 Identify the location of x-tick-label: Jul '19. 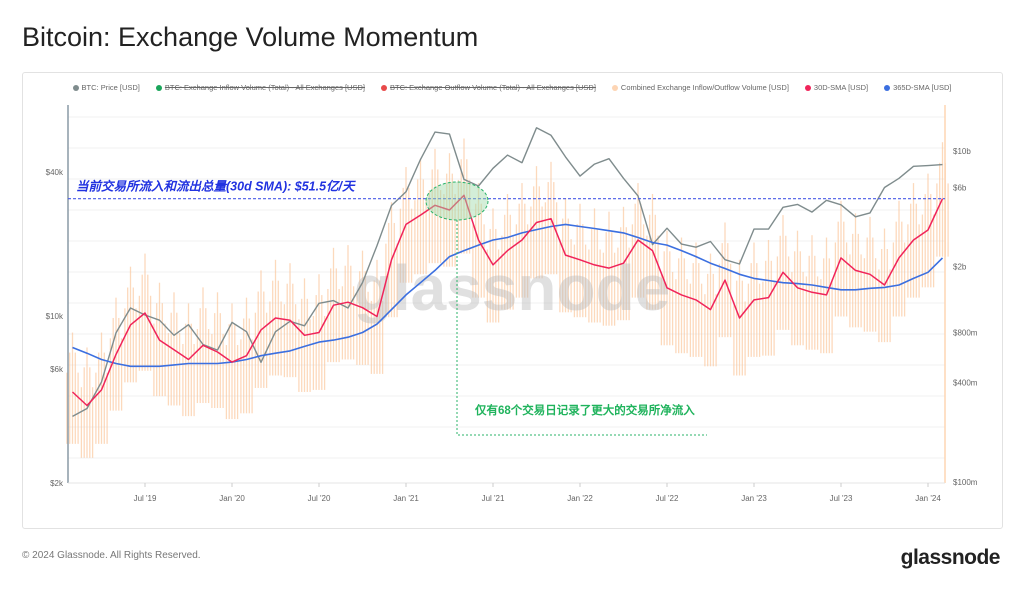
(145, 498).